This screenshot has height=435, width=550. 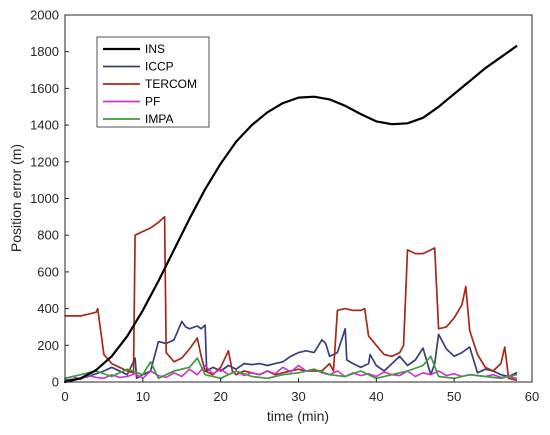 What do you see at coordinates (454, 396) in the screenshot?
I see `x-tick-label: 50` at bounding box center [454, 396].